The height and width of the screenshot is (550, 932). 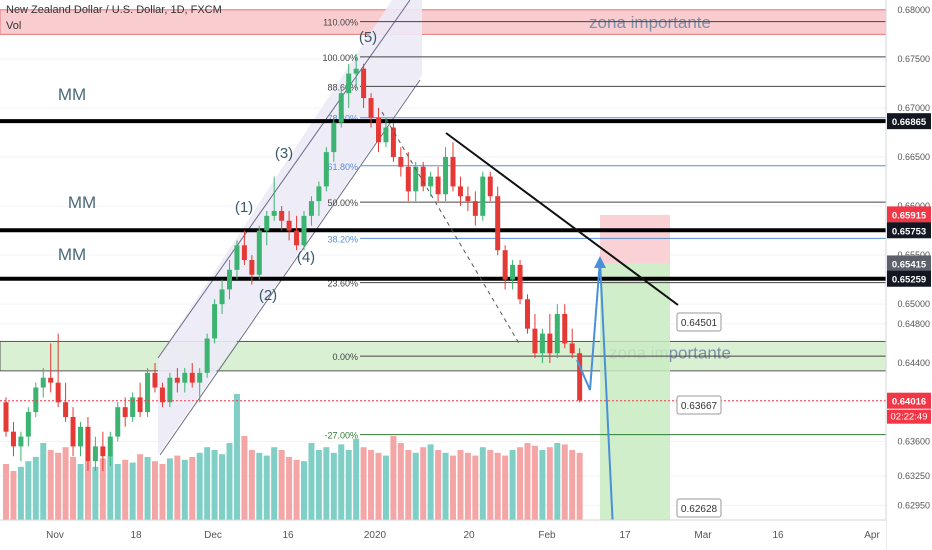 I want to click on descending-trendline, so click(x=562, y=219).